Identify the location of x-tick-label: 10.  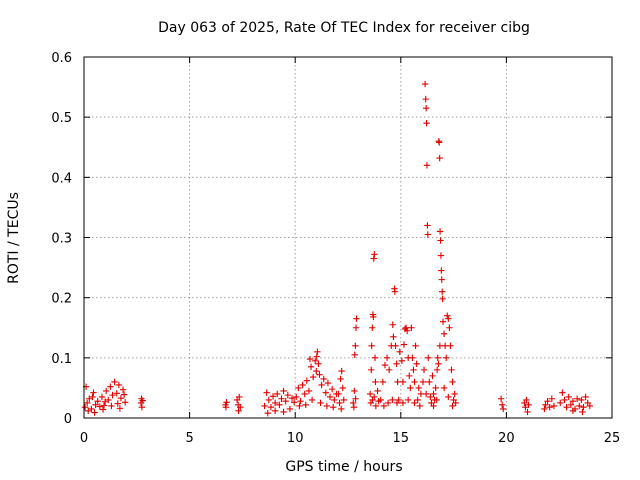
(295, 438).